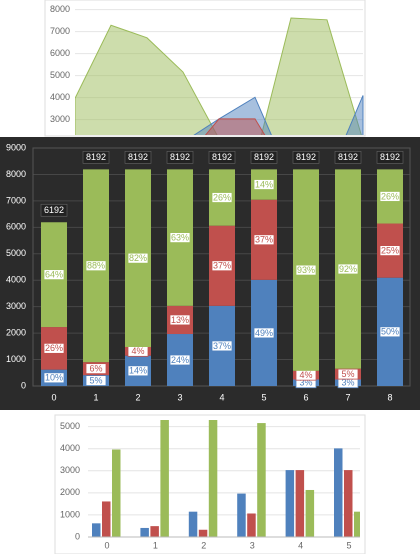 The height and width of the screenshot is (554, 420). I want to click on percent-label: 13%, so click(180, 320).